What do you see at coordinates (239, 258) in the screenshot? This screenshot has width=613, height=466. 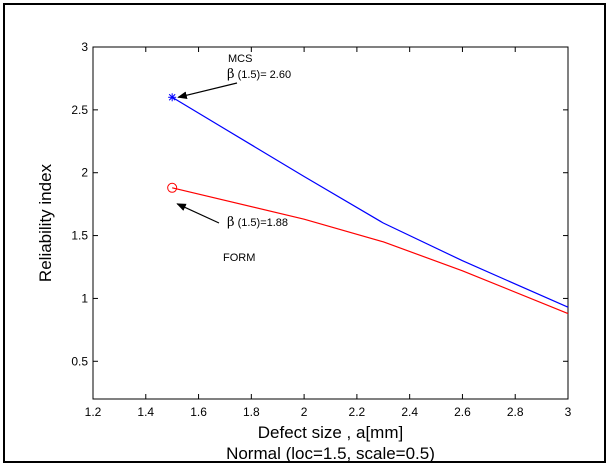 I see `annotation-form-label: FORM` at bounding box center [239, 258].